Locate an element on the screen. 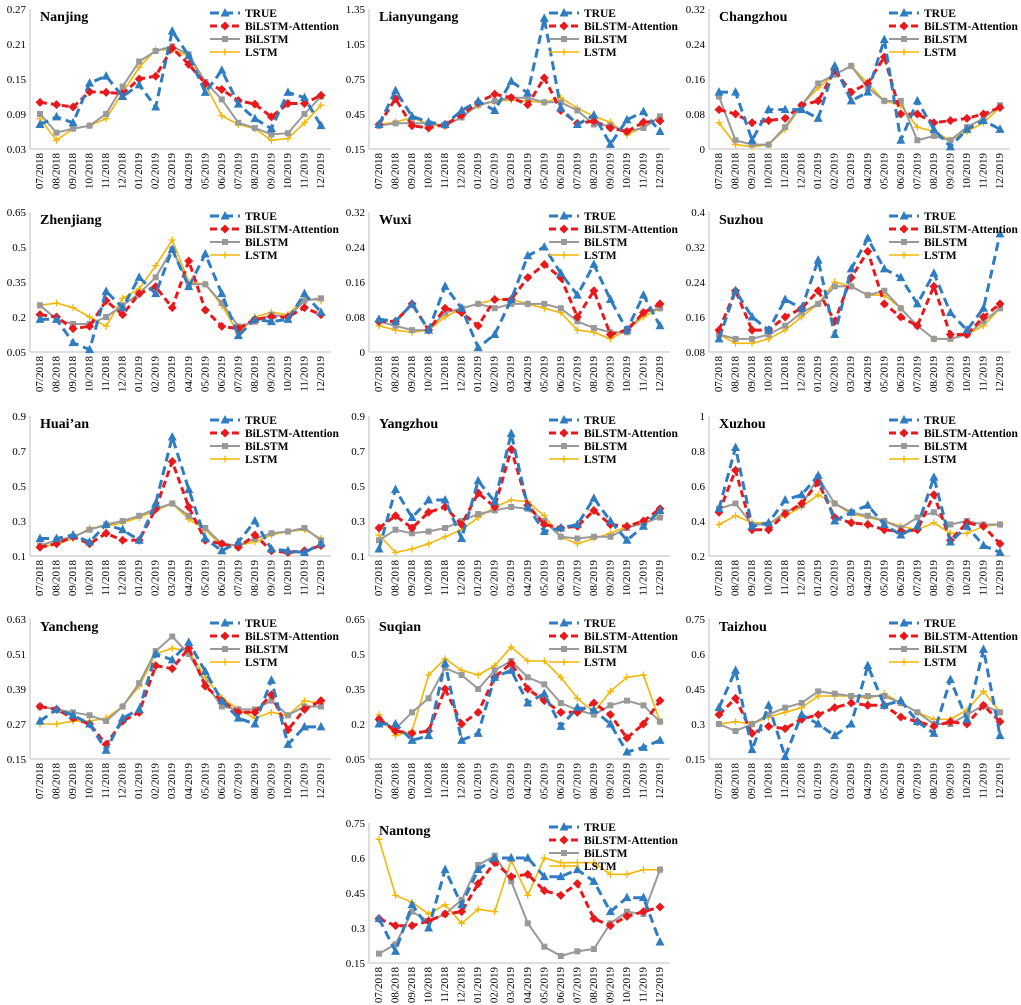  x-tick-label: 05/2019 is located at coordinates (544, 374).